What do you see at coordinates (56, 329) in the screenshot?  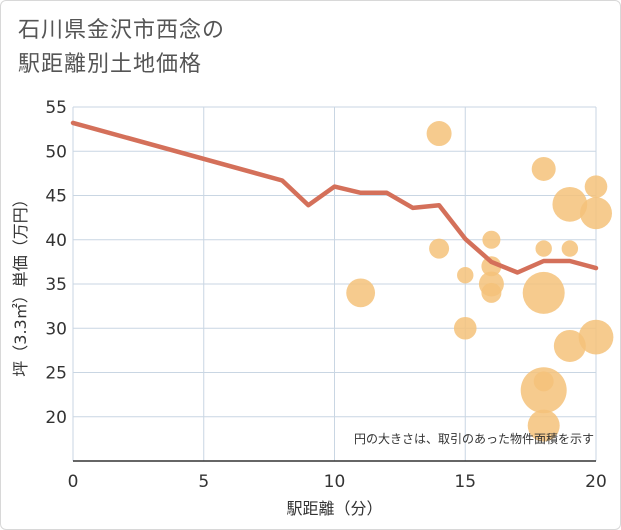 I see `y-tick-label: 30` at bounding box center [56, 329].